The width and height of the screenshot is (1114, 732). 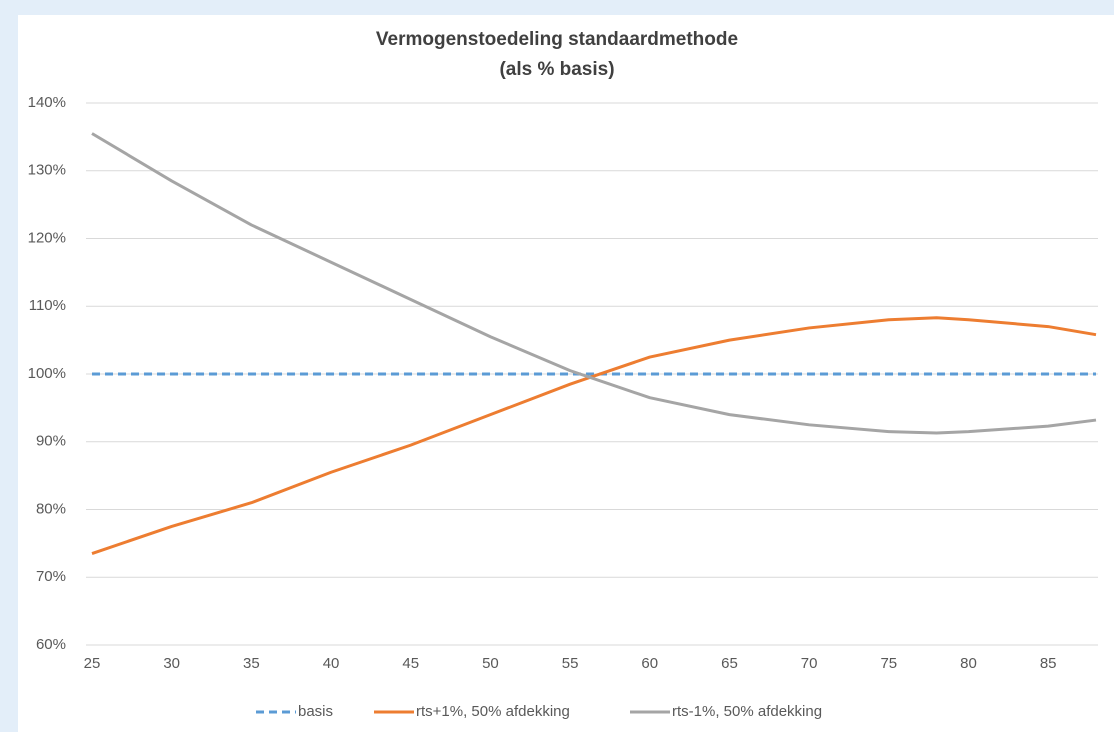 What do you see at coordinates (747, 711) in the screenshot?
I see `legend-label: rts-1%, 50% afdekking` at bounding box center [747, 711].